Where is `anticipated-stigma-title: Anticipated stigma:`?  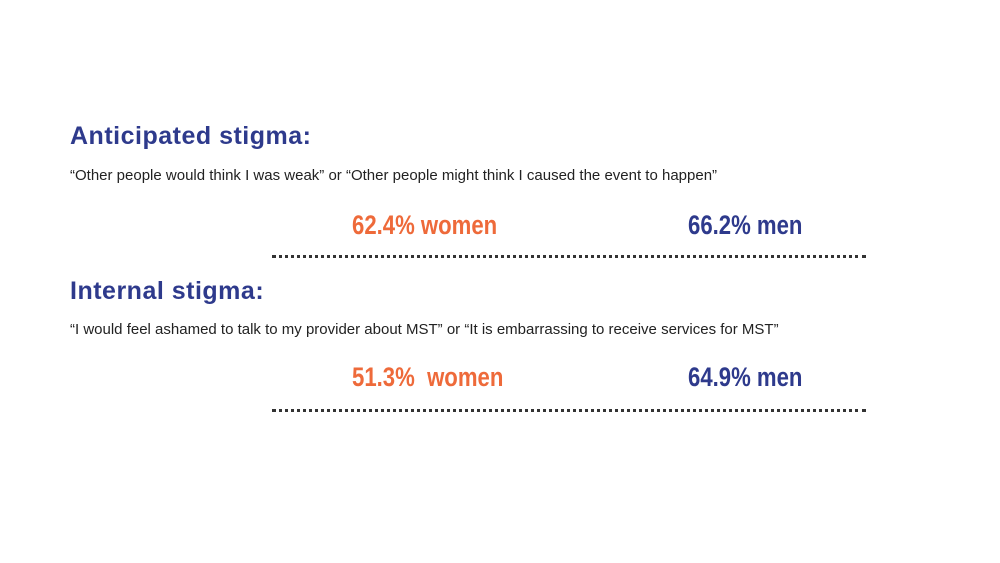
anticipated-stigma-title: Anticipated stigma: is located at coordinates (191, 136).